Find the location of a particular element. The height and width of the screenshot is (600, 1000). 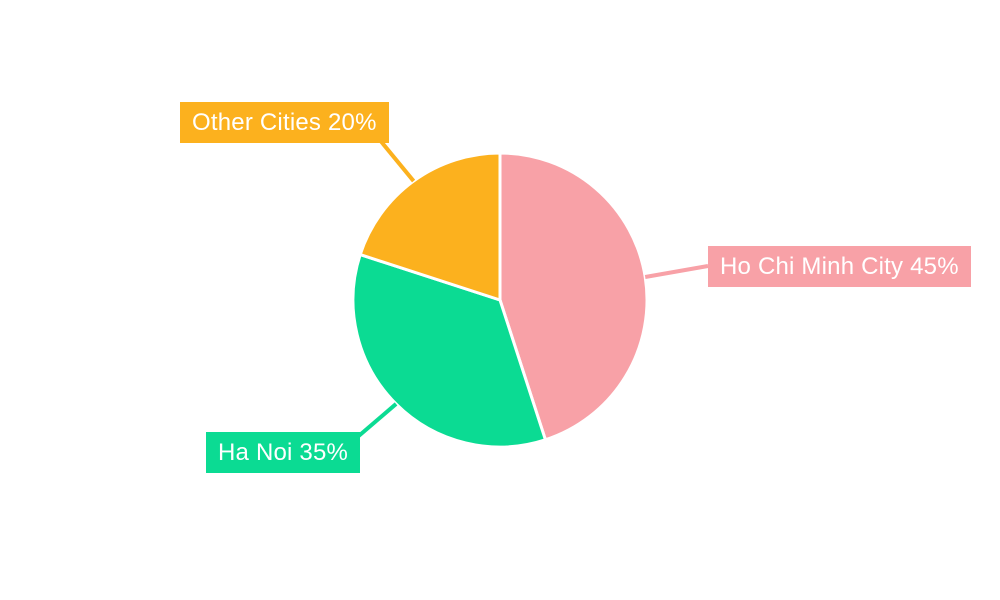

leader-line-ho-chi-minh-city is located at coordinates (676, 271).